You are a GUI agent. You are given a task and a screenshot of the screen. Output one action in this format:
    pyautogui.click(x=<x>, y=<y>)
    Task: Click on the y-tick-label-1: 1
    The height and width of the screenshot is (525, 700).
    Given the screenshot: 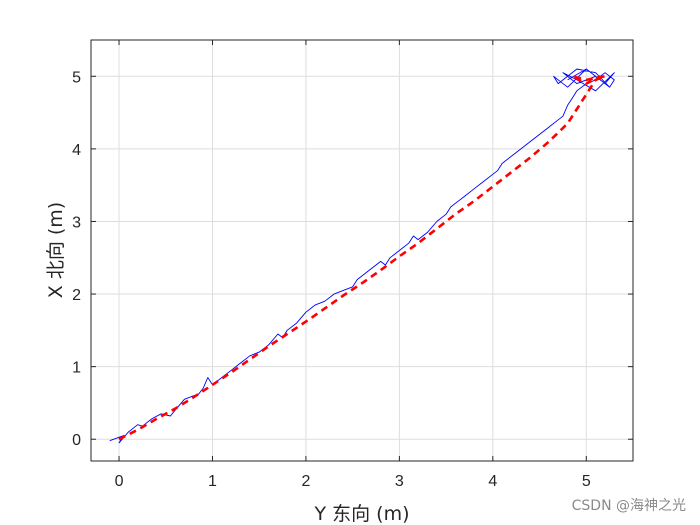 What is the action you would take?
    pyautogui.click(x=76, y=368)
    